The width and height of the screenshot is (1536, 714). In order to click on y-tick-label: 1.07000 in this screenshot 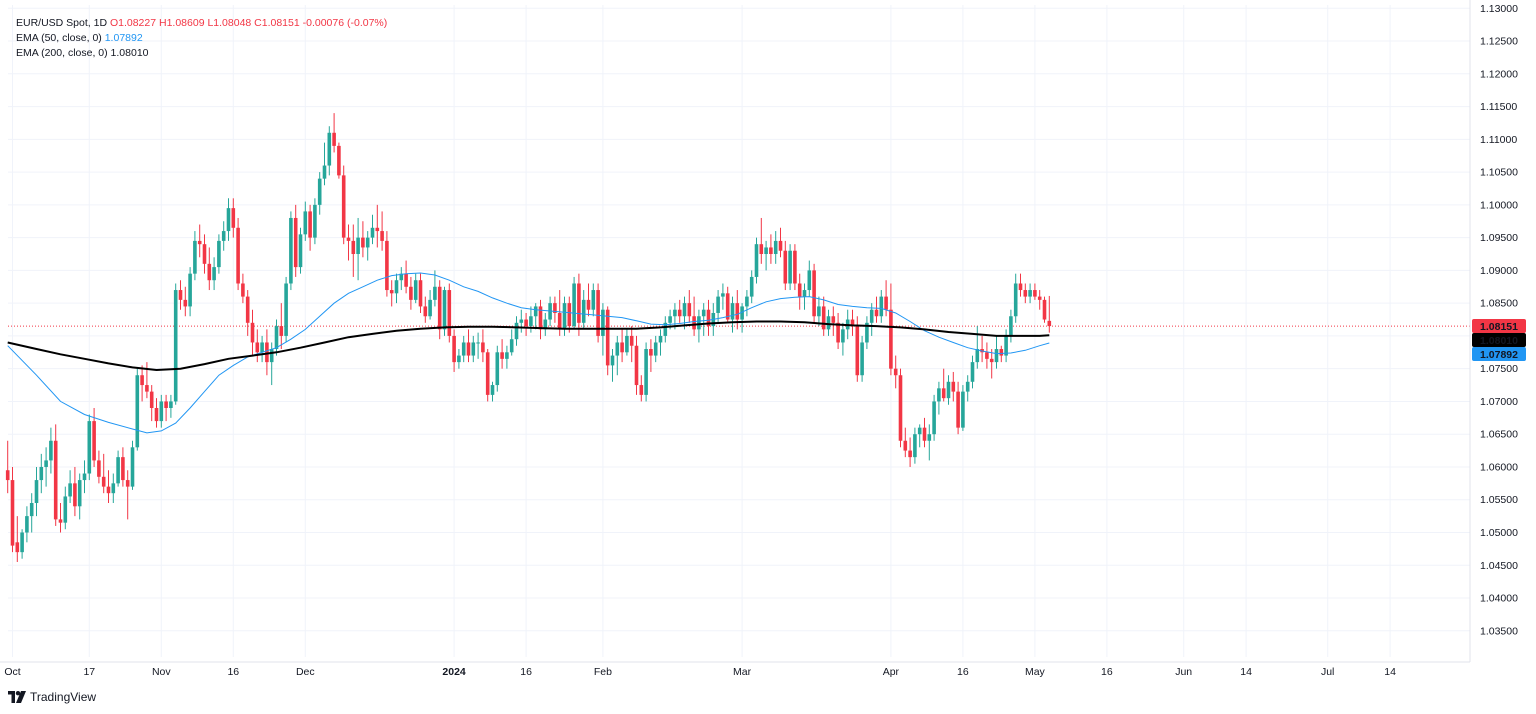, I will do `click(1499, 402)`.